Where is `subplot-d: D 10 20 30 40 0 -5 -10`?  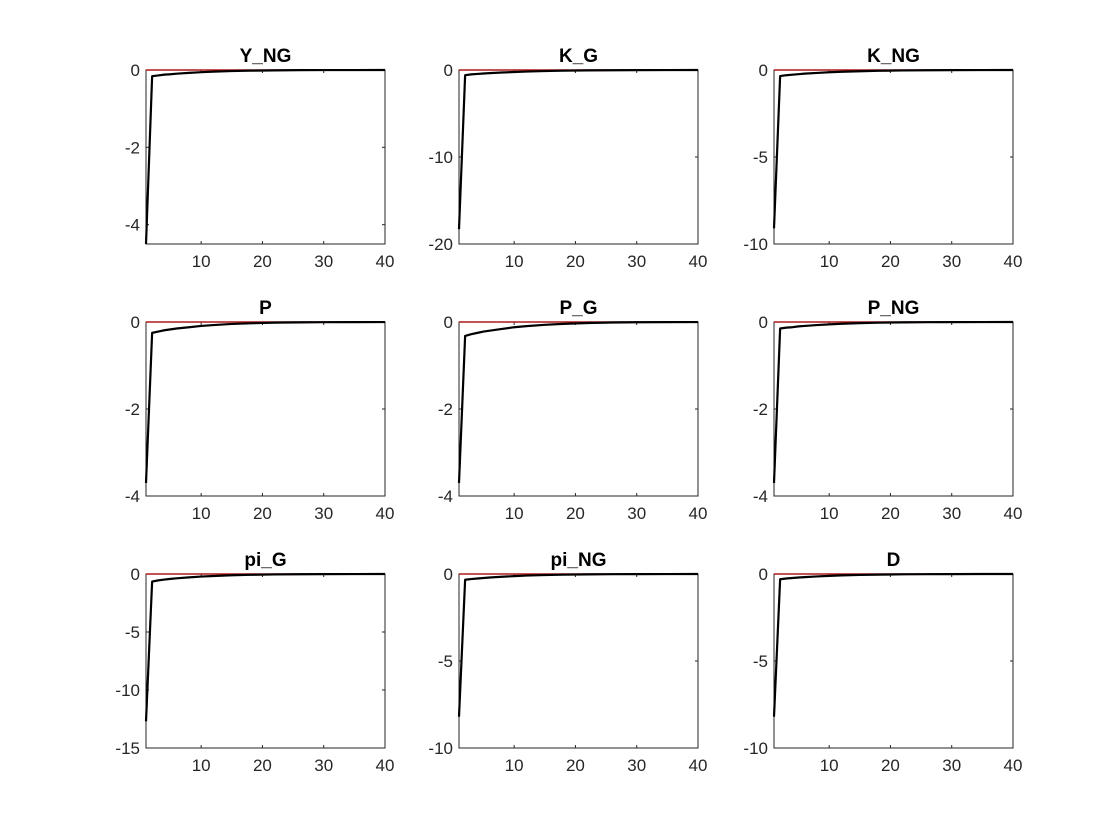 subplot-d: D 10 20 30 40 0 -5 -10 is located at coordinates (882, 662).